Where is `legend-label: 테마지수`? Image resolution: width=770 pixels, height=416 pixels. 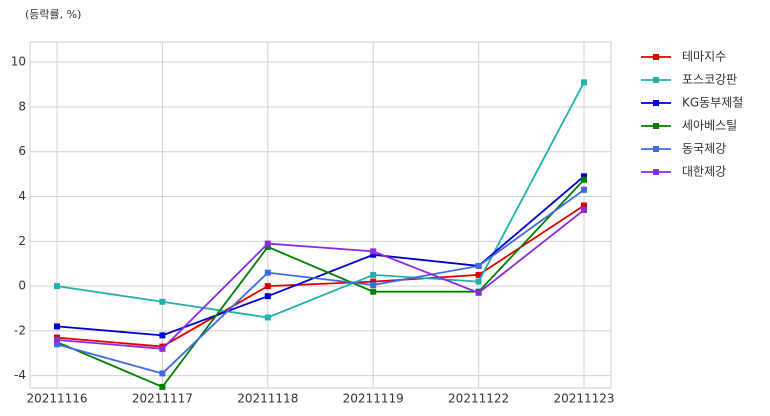
legend-label: 테마지수 is located at coordinates (704, 57).